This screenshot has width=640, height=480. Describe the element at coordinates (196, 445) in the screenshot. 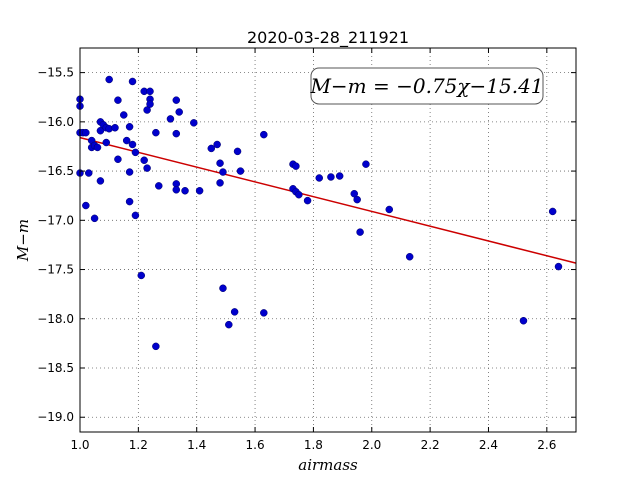

I see `x-tick-label: 1.4` at that location.